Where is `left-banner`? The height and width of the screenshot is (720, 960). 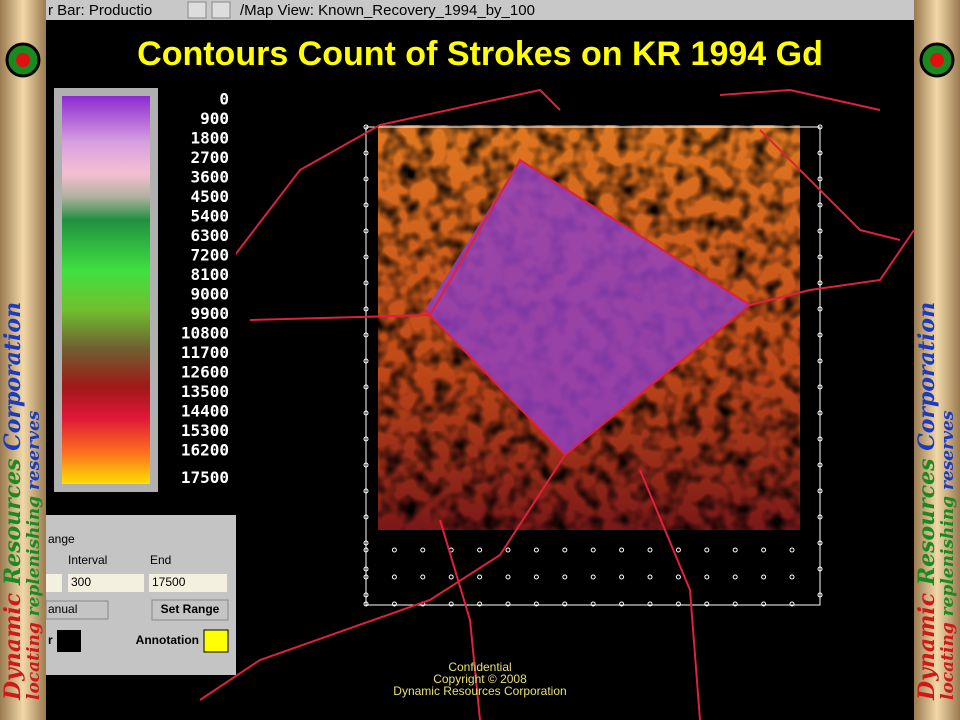 left-banner is located at coordinates (23, 360).